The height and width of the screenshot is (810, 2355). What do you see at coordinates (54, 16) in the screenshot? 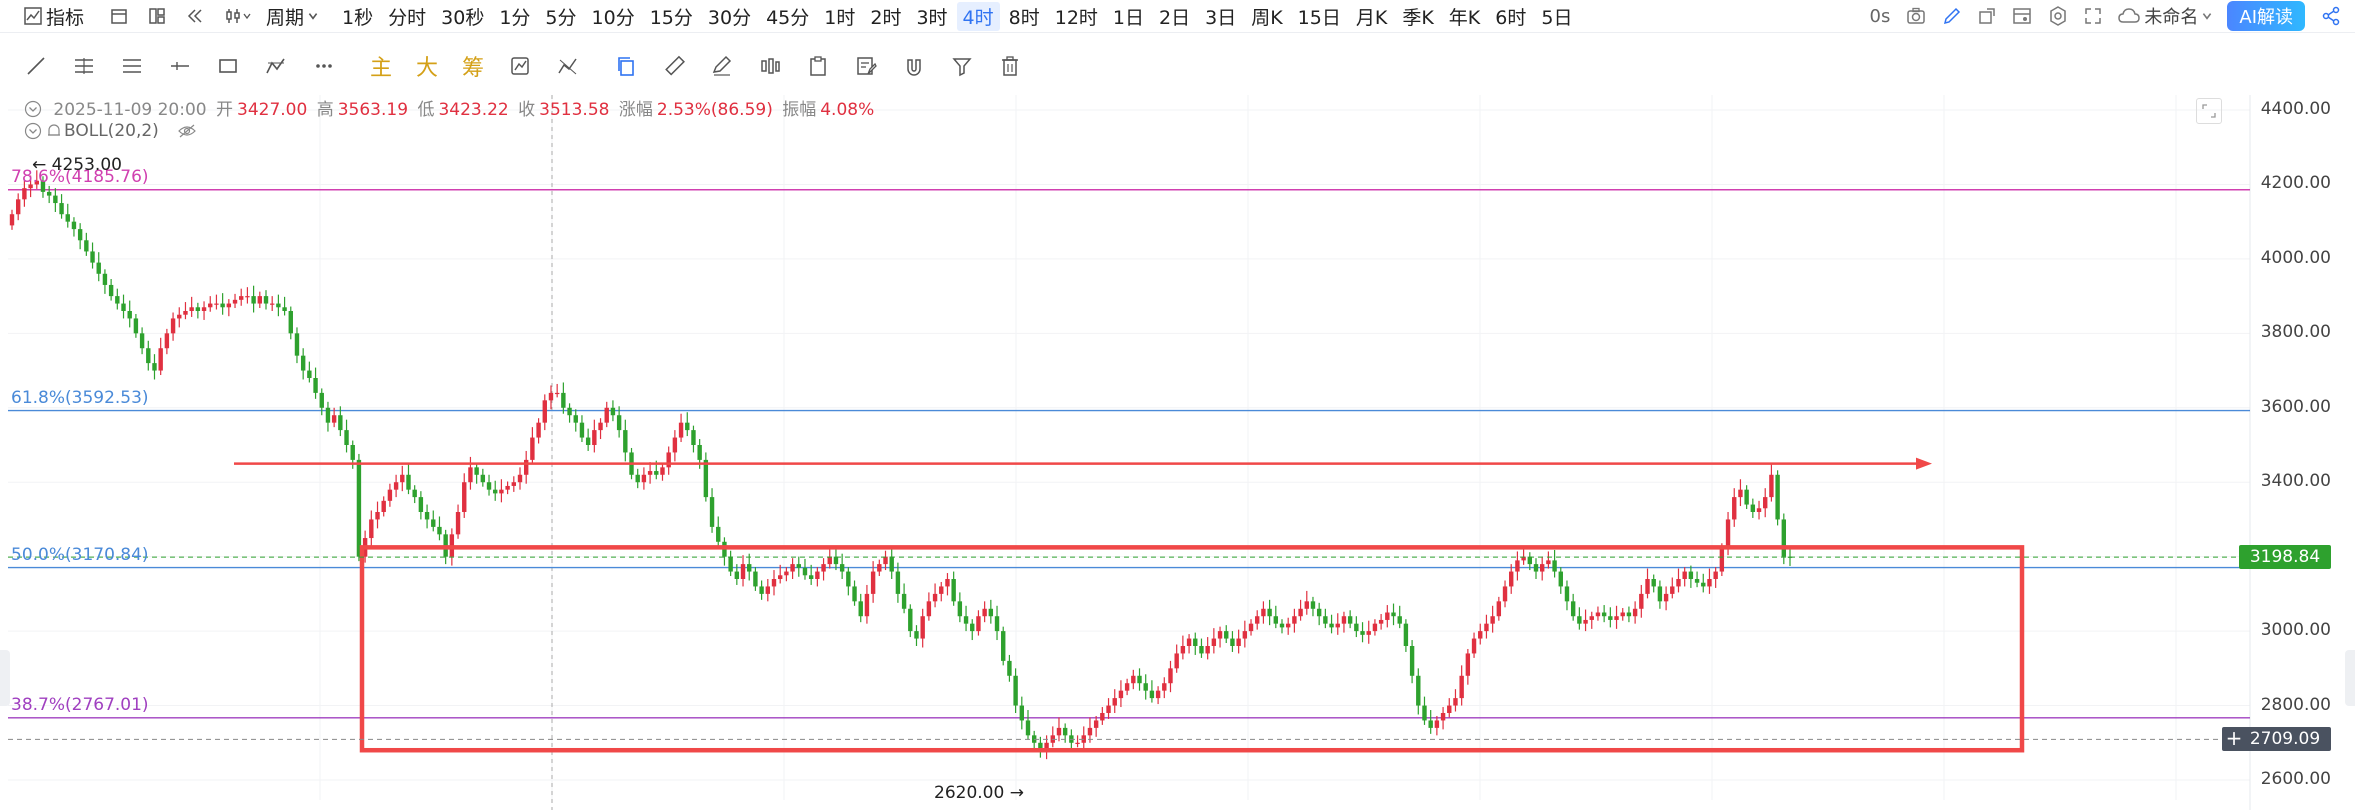
I see `indicator-button: 指标` at bounding box center [54, 16].